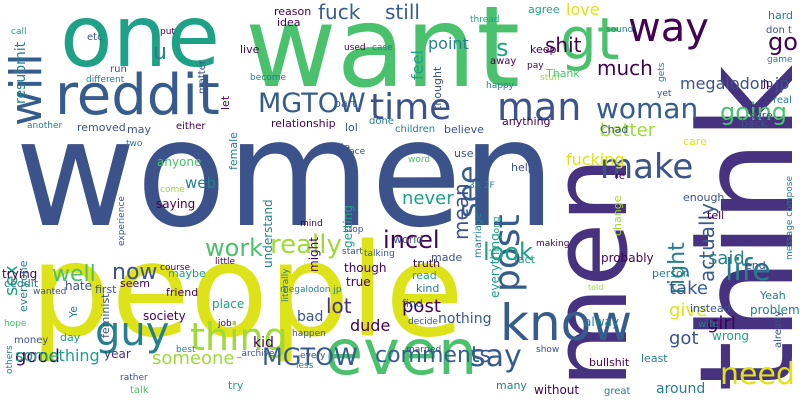 The width and height of the screenshot is (800, 400). I want to click on cloud-word: web, so click(201, 183).